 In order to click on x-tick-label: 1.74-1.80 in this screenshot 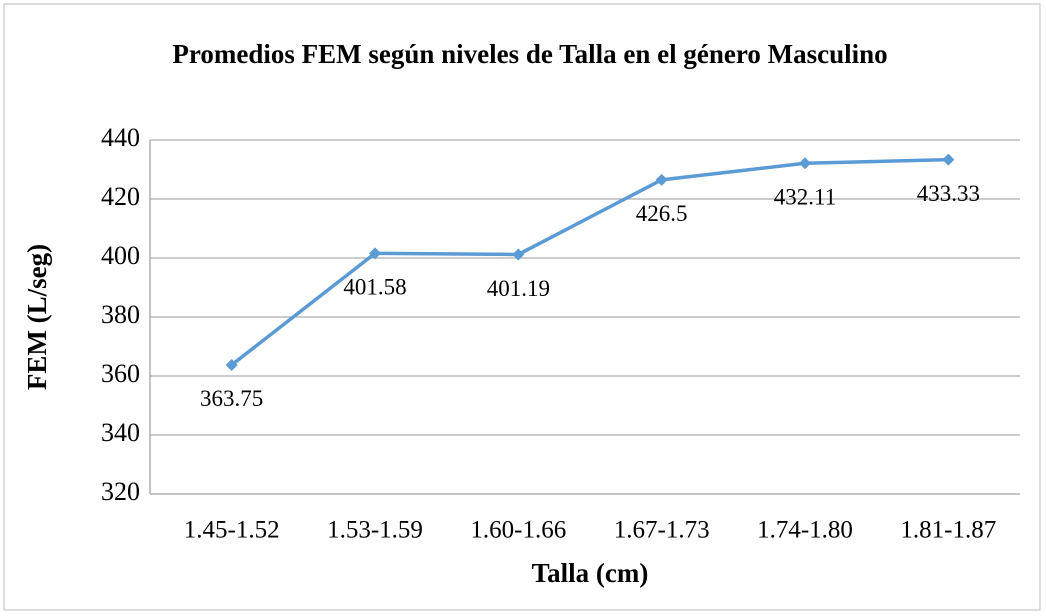, I will do `click(805, 530)`.